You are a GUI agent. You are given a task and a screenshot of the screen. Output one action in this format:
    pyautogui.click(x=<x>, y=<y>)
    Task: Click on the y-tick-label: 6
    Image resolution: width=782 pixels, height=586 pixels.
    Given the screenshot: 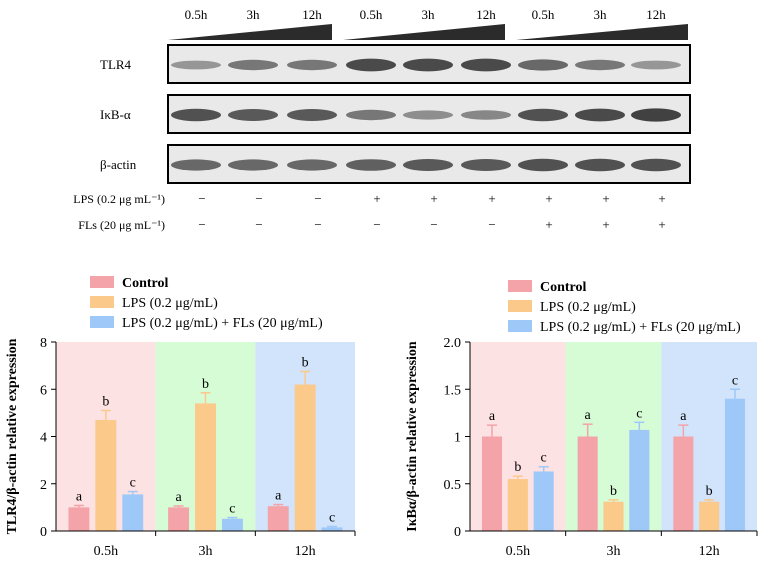 What is the action you would take?
    pyautogui.click(x=43, y=390)
    